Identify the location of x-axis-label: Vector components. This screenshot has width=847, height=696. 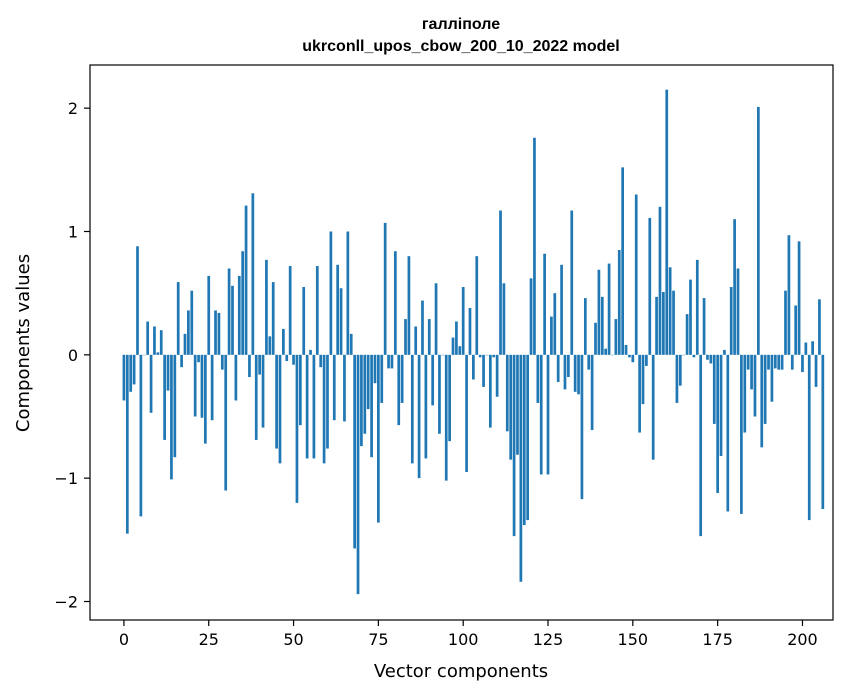
(461, 671).